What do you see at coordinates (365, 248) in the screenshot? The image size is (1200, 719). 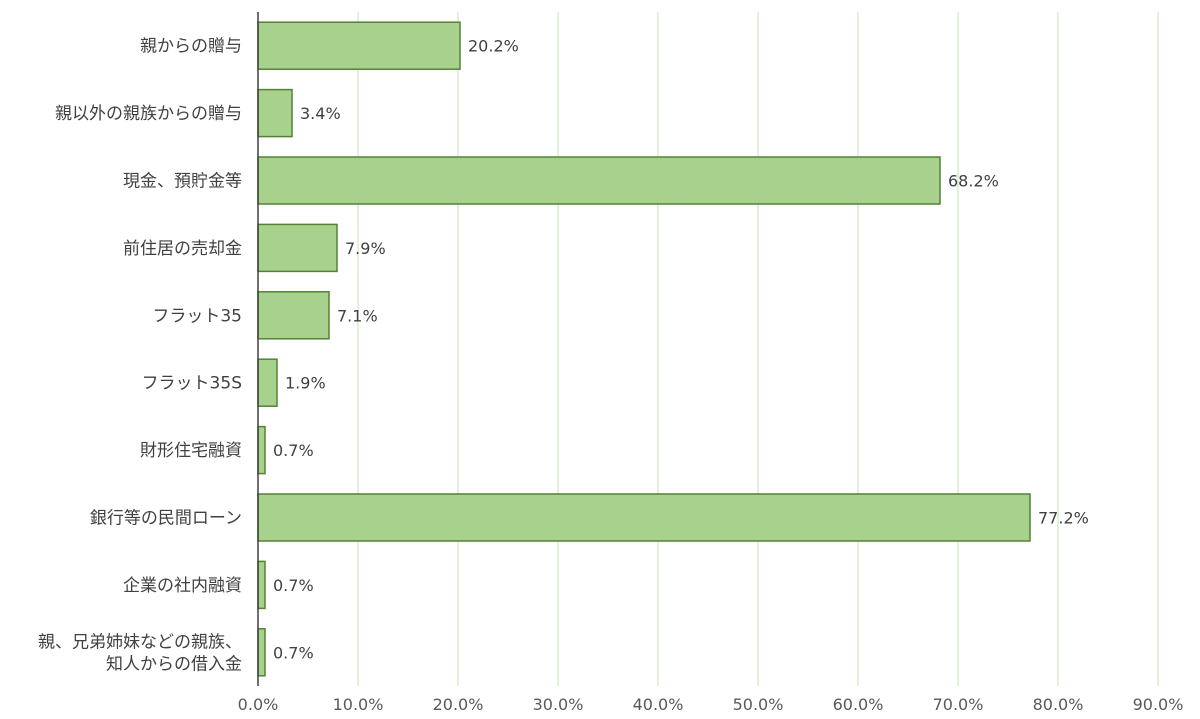 I see `data-label: 7.9%` at bounding box center [365, 248].